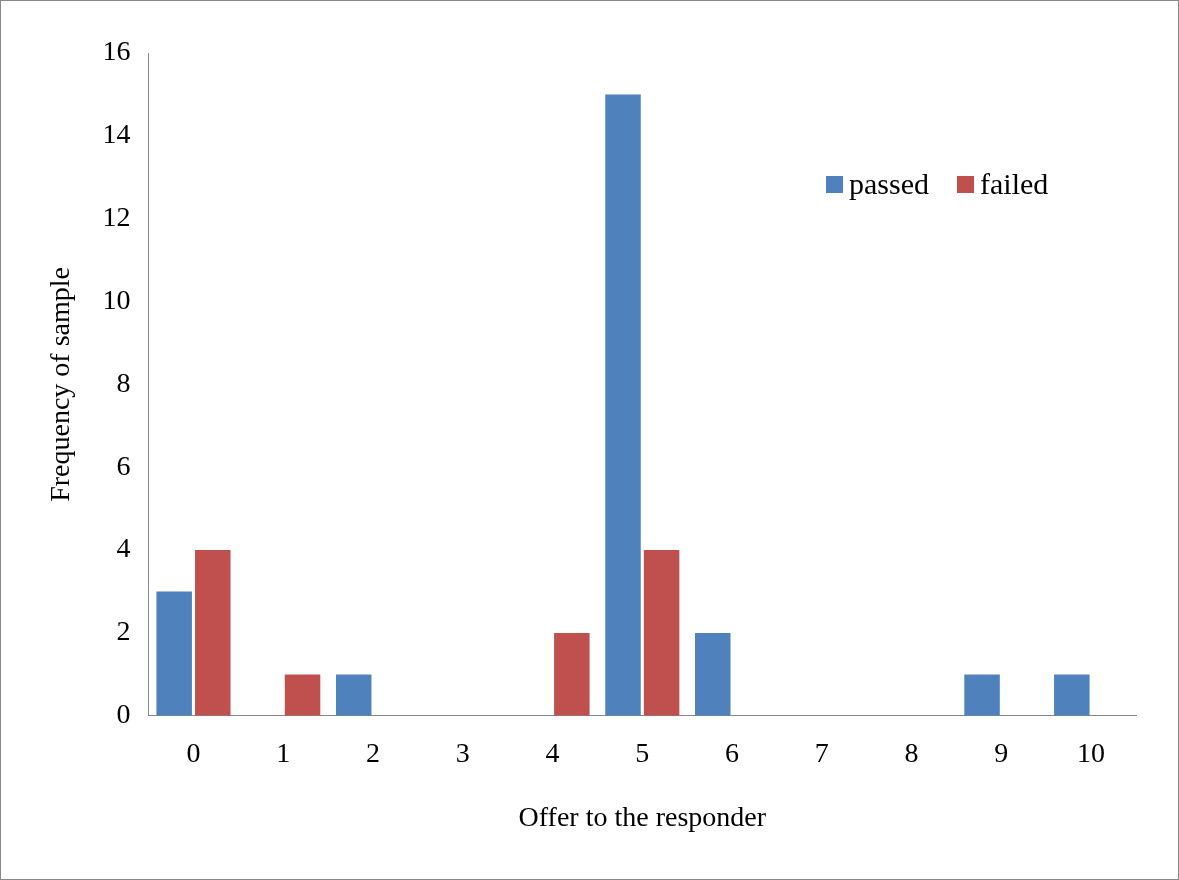 The height and width of the screenshot is (880, 1179). What do you see at coordinates (60, 384) in the screenshot?
I see `y-axis-title: Frequency of sample` at bounding box center [60, 384].